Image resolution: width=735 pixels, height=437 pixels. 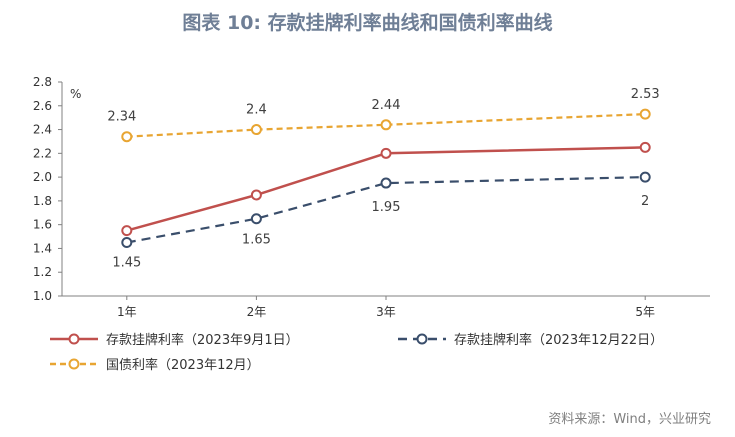 What do you see at coordinates (645, 312) in the screenshot?
I see `x-tick-label: 5年` at bounding box center [645, 312].